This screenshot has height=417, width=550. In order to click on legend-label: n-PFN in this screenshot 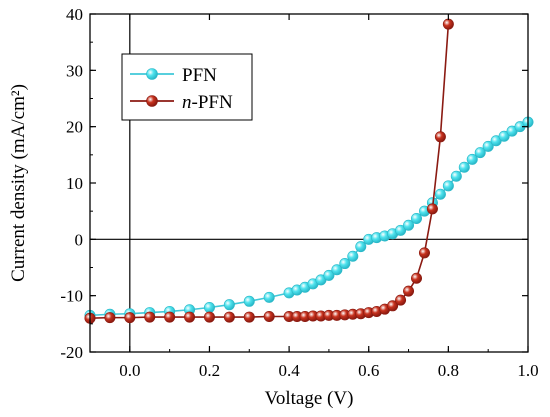, I will do `click(207, 102)`.